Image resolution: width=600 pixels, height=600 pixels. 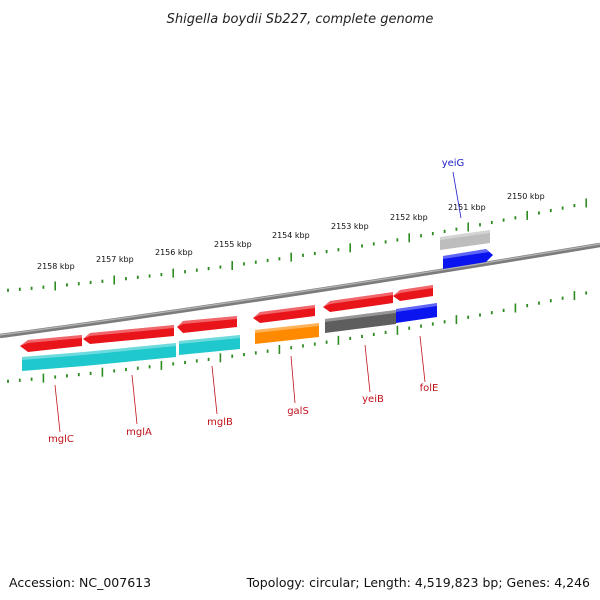 I want to click on gene-arrow-folE-top, so click(x=413, y=293).